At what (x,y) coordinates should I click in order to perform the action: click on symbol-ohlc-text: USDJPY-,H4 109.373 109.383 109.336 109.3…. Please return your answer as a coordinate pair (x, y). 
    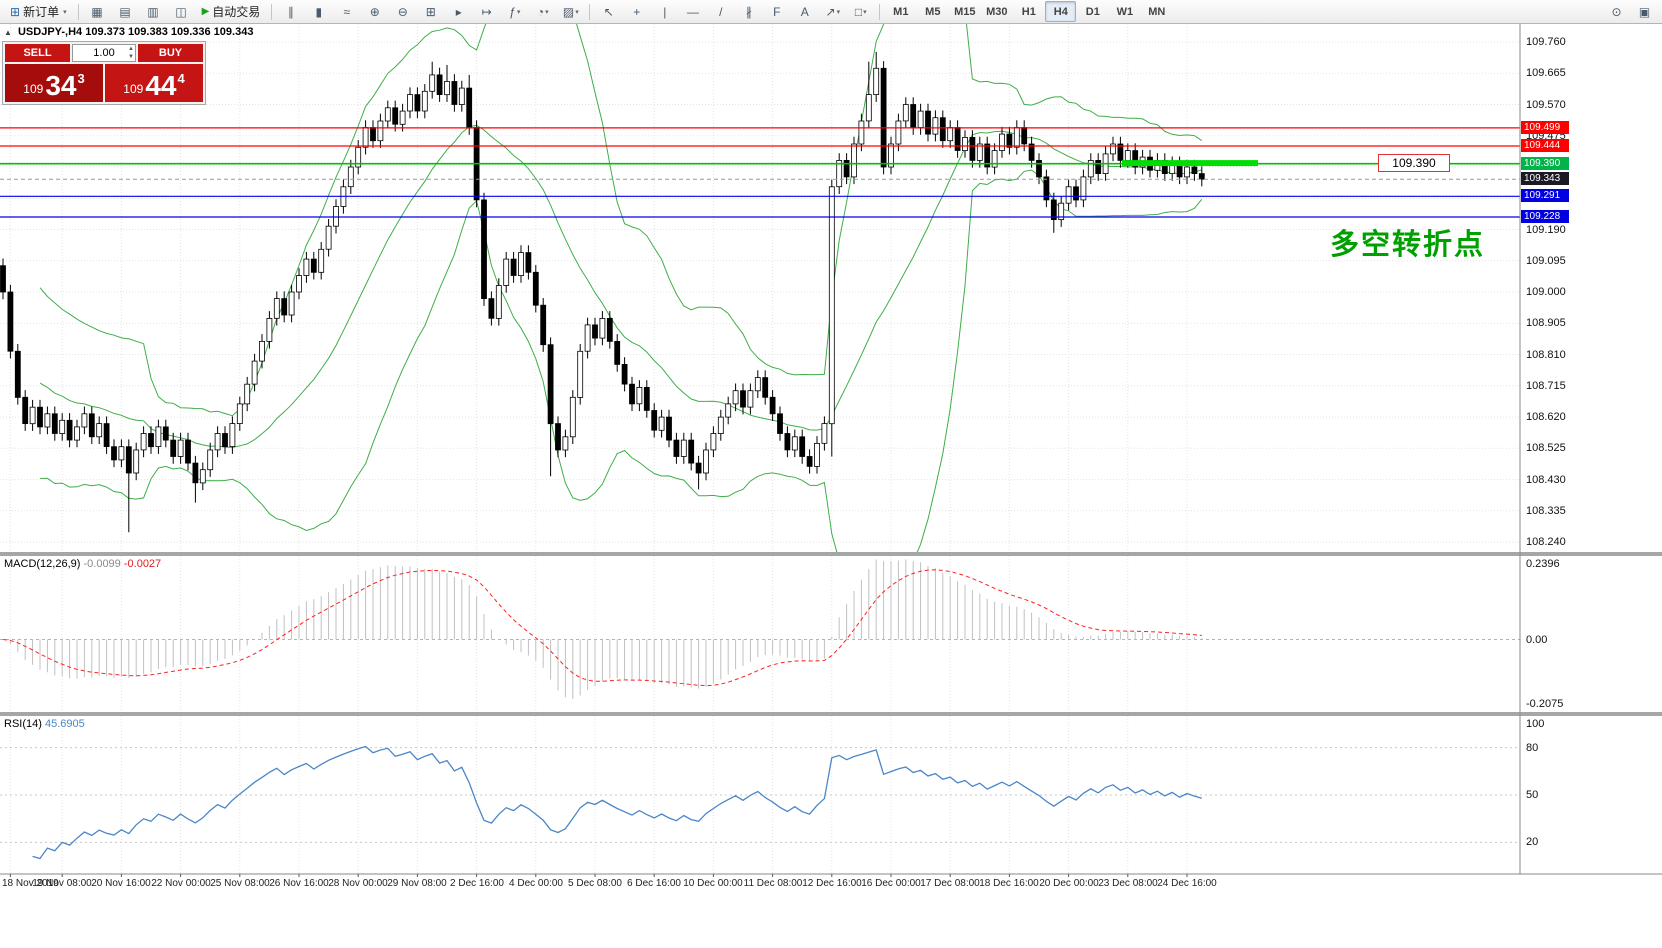
    Looking at the image, I should click on (135, 32).